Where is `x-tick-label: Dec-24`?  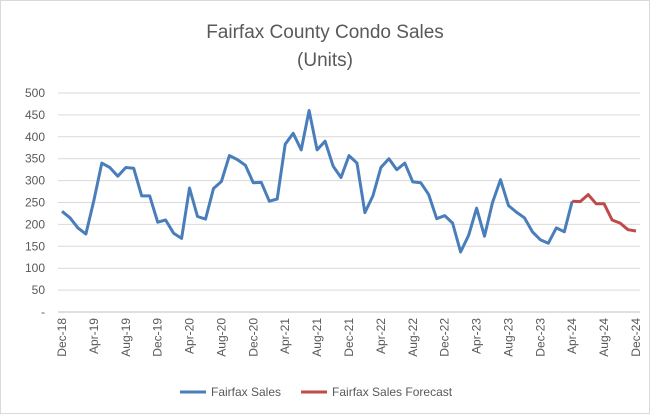 x-tick-label: Dec-24 is located at coordinates (636, 337).